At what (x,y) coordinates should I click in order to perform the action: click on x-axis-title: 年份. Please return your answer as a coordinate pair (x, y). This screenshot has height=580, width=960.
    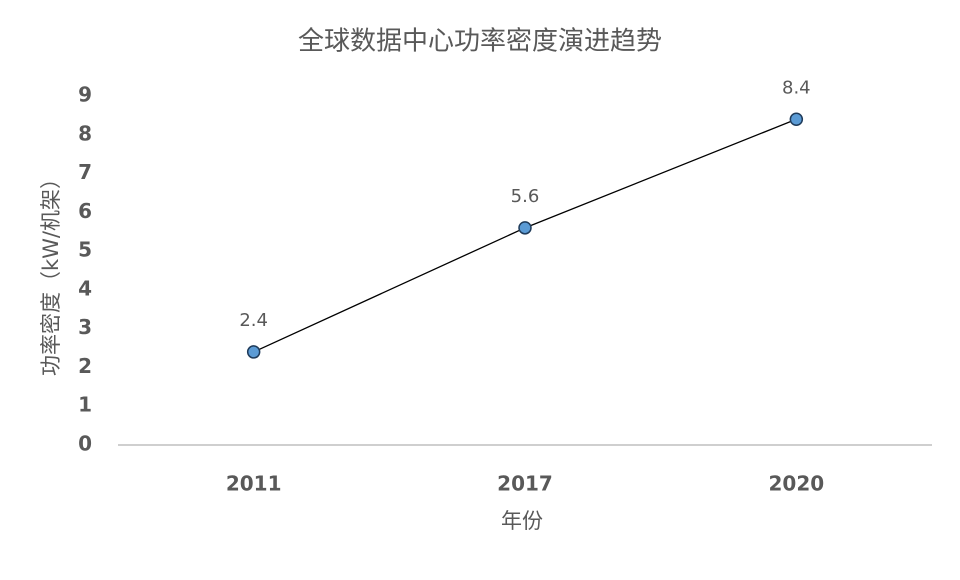
    Looking at the image, I should click on (522, 521).